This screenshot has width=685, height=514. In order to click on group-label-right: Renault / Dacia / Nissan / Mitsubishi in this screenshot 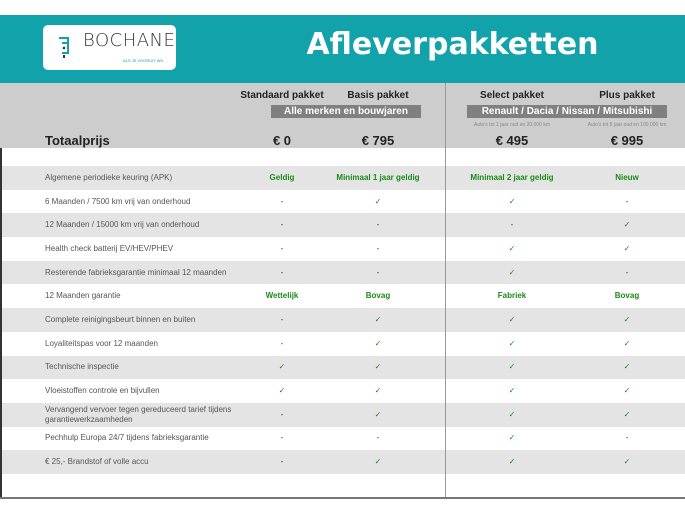, I will do `click(567, 111)`.